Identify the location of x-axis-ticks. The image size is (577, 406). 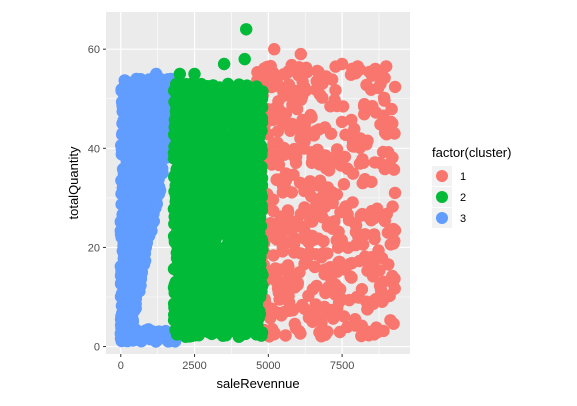
(231, 355).